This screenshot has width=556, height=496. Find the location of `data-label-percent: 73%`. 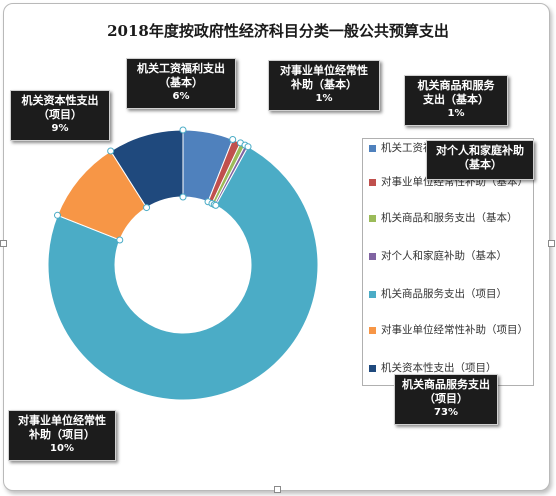

data-label-percent: 73% is located at coordinates (446, 412).